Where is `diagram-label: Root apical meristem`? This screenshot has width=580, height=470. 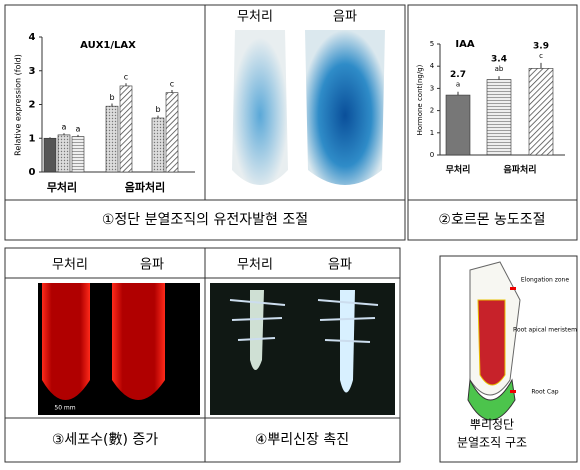 diagram-label: Root apical meristem is located at coordinates (545, 330).